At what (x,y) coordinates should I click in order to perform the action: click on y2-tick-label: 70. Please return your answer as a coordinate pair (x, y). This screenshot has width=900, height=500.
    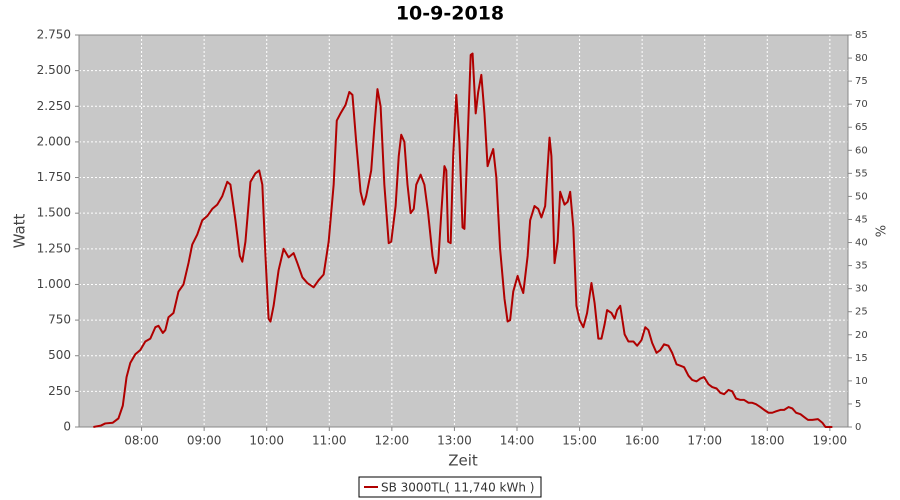
    Looking at the image, I should click on (861, 104).